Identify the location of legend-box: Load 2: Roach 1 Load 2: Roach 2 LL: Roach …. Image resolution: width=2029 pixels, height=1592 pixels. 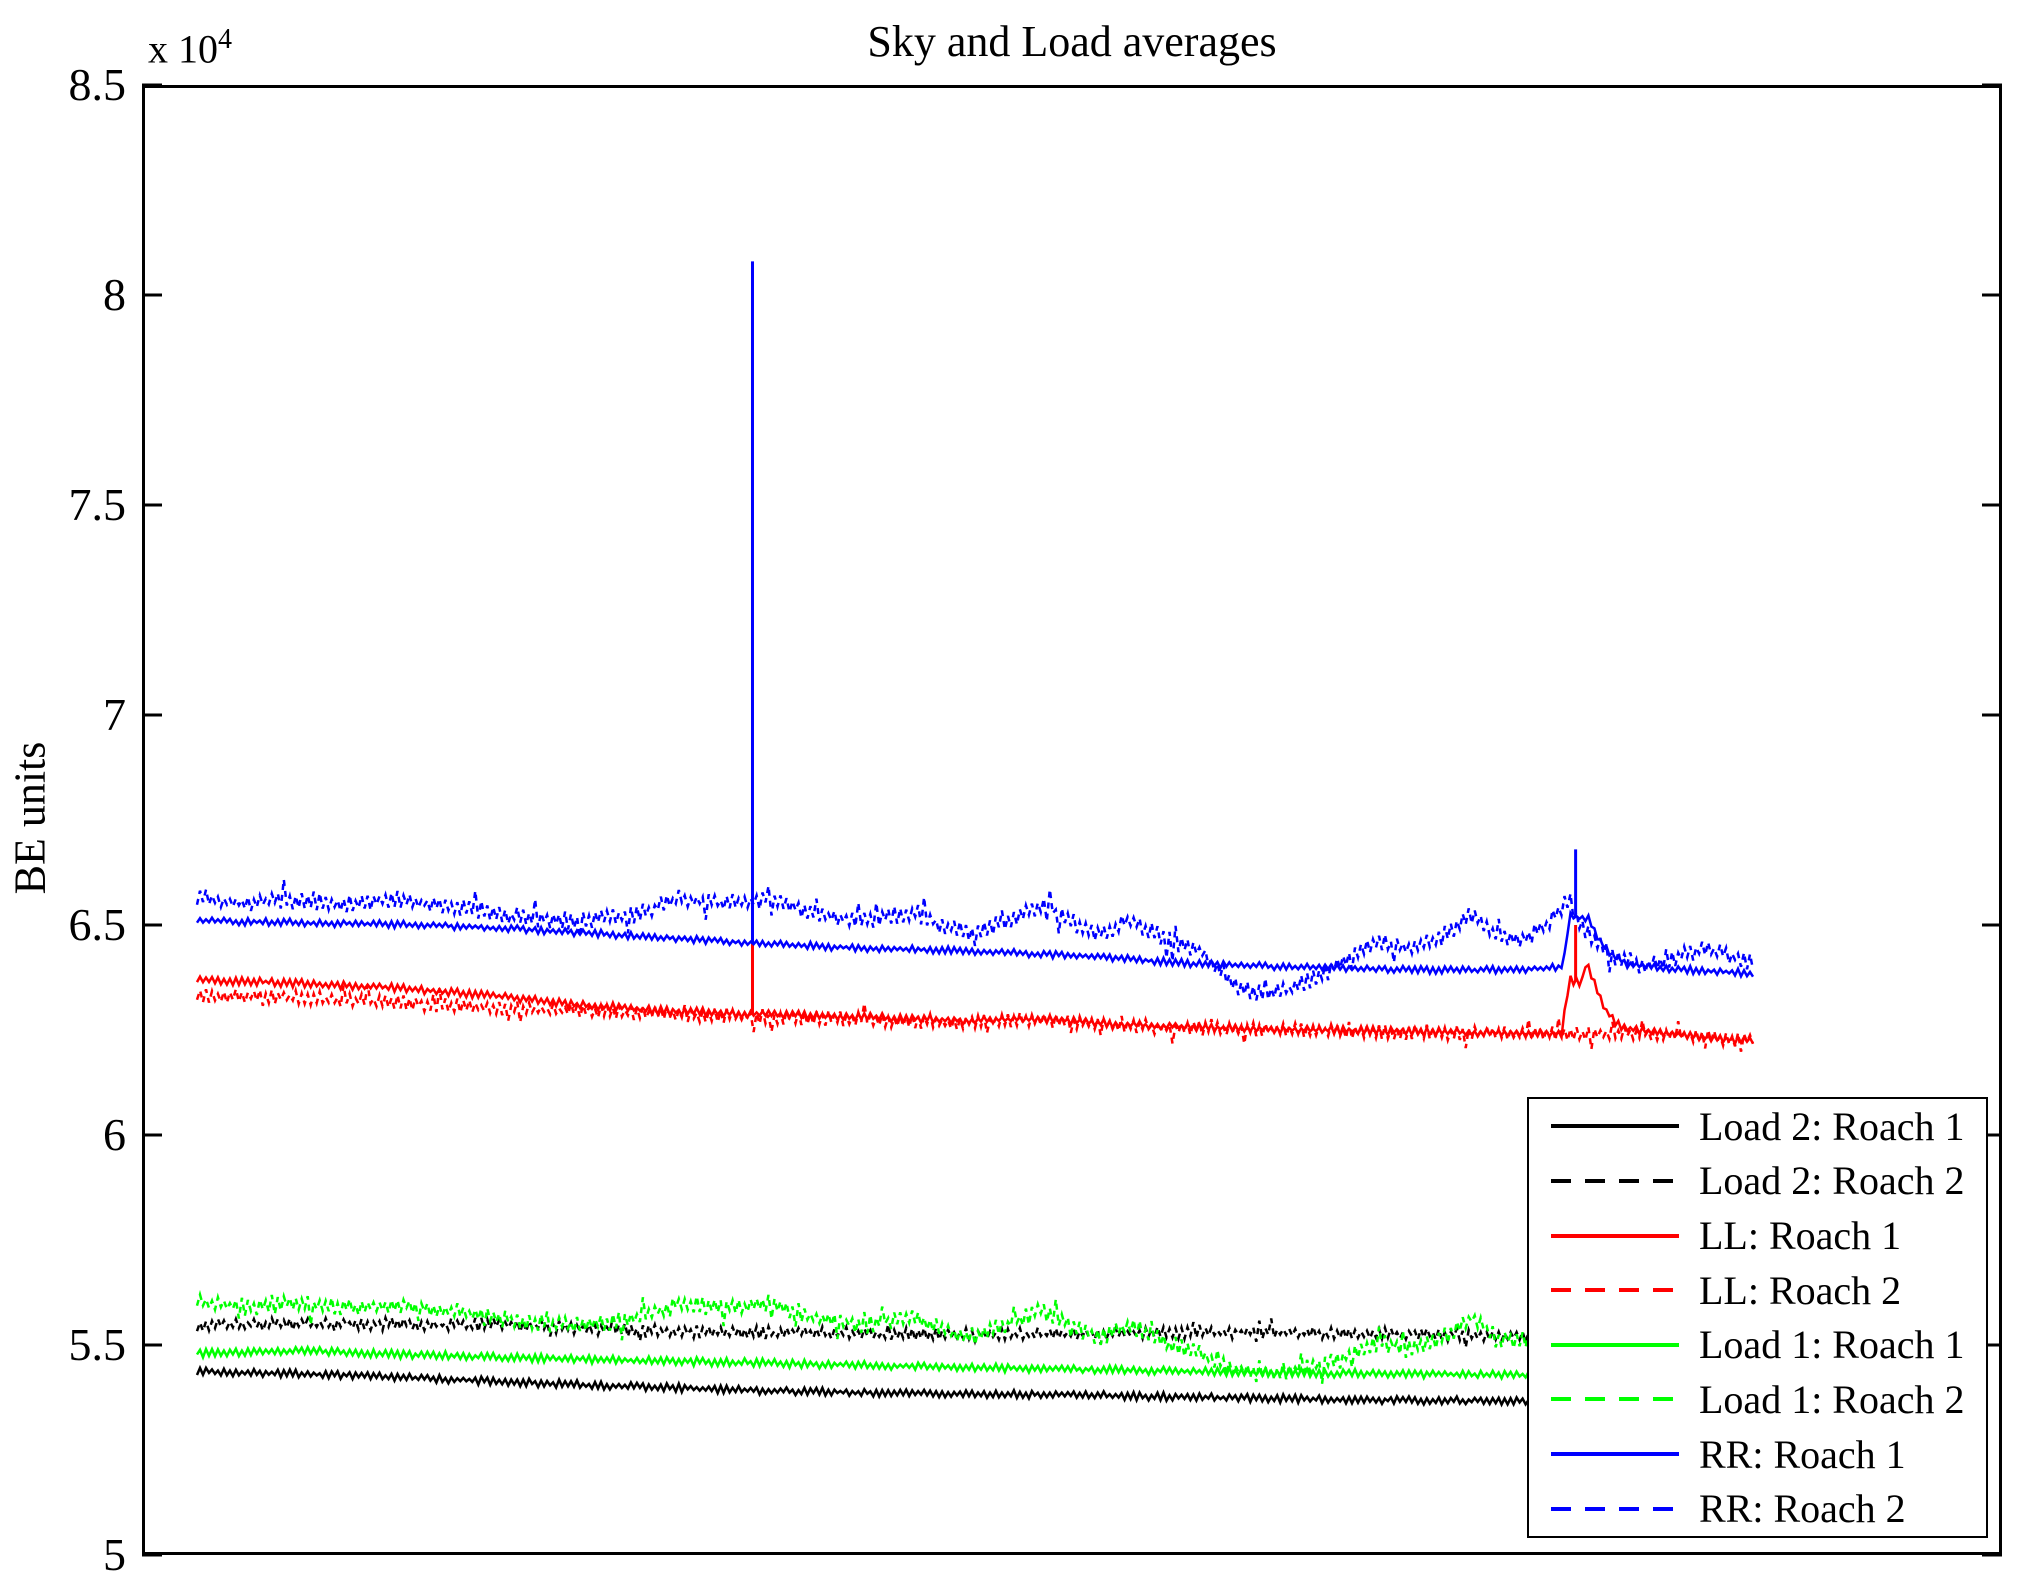
(1757, 1317).